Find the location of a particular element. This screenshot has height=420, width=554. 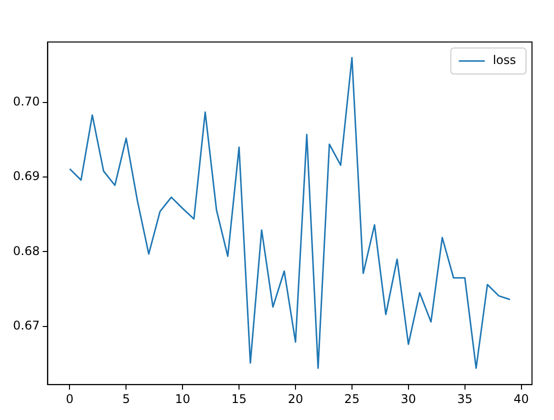

legend-label: loss is located at coordinates (504, 60).